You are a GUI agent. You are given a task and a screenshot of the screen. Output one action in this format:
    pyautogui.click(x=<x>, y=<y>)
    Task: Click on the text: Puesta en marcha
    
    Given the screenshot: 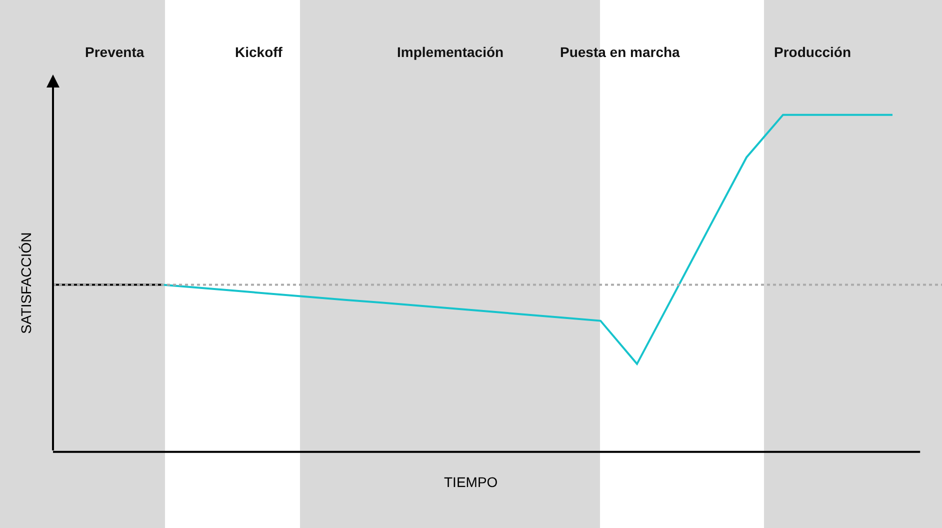 What is the action you would take?
    pyautogui.click(x=620, y=52)
    